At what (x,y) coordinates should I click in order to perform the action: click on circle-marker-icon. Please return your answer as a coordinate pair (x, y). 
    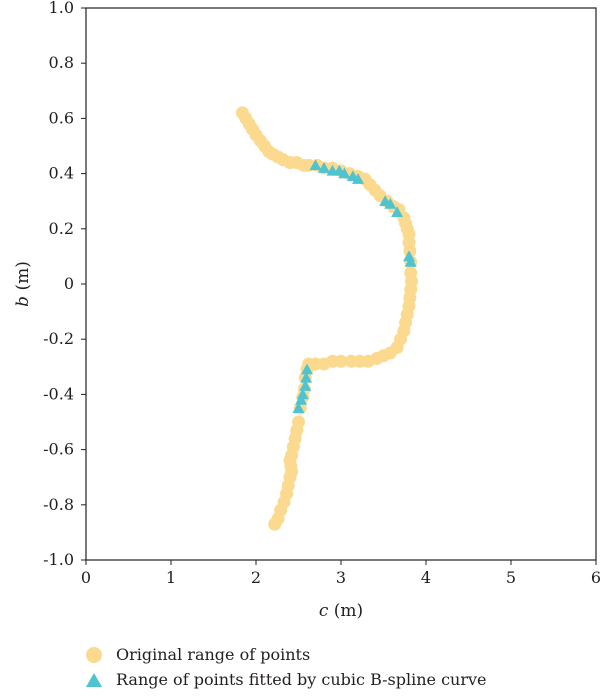
    Looking at the image, I should click on (94, 654).